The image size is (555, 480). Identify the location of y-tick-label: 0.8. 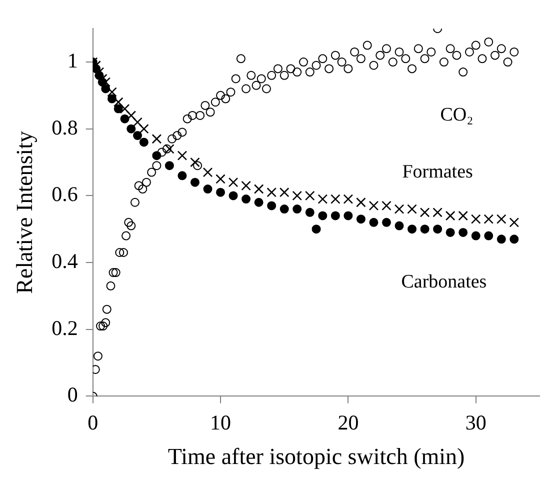
(65, 127).